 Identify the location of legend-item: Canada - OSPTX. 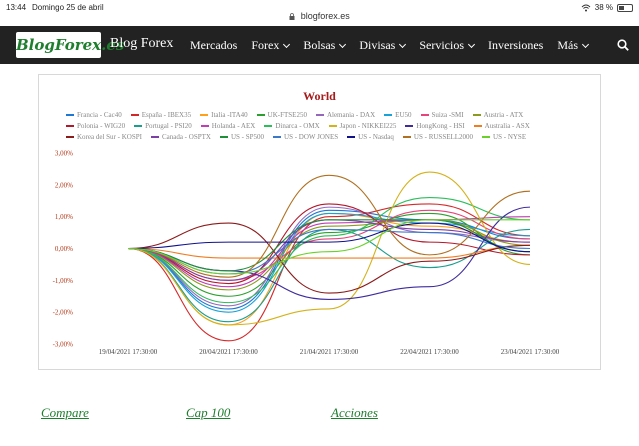
(180, 137).